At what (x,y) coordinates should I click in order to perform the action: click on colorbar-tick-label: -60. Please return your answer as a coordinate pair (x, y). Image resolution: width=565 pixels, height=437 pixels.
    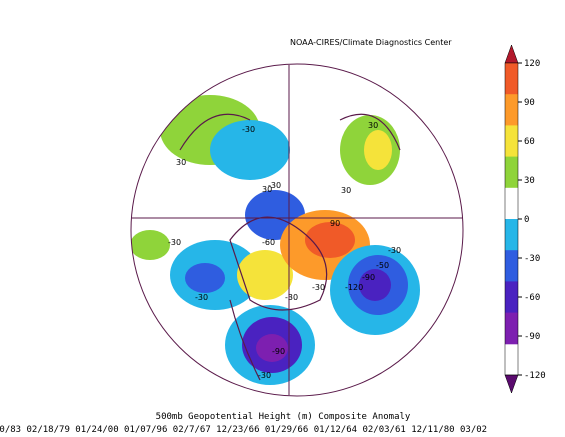
    Looking at the image, I should click on (532, 298).